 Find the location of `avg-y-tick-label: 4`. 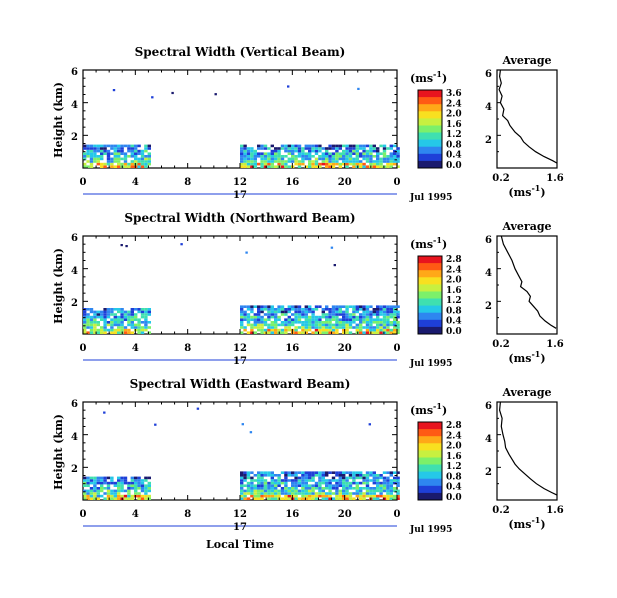

avg-y-tick-label: 4 is located at coordinates (488, 273).